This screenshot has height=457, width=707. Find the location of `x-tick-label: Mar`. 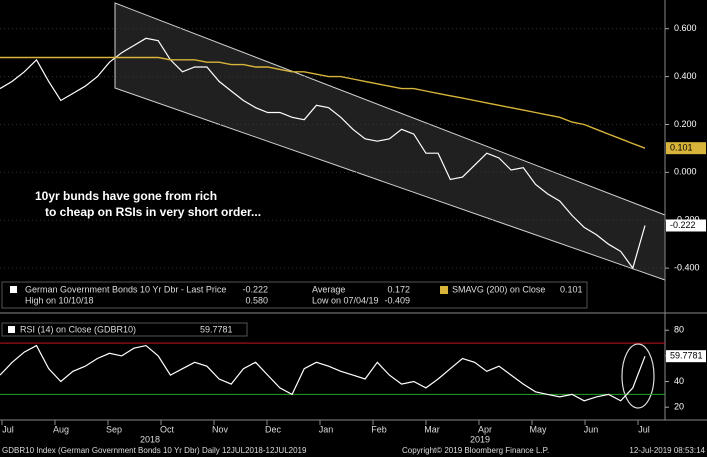

x-tick-label: Mar is located at coordinates (432, 429).